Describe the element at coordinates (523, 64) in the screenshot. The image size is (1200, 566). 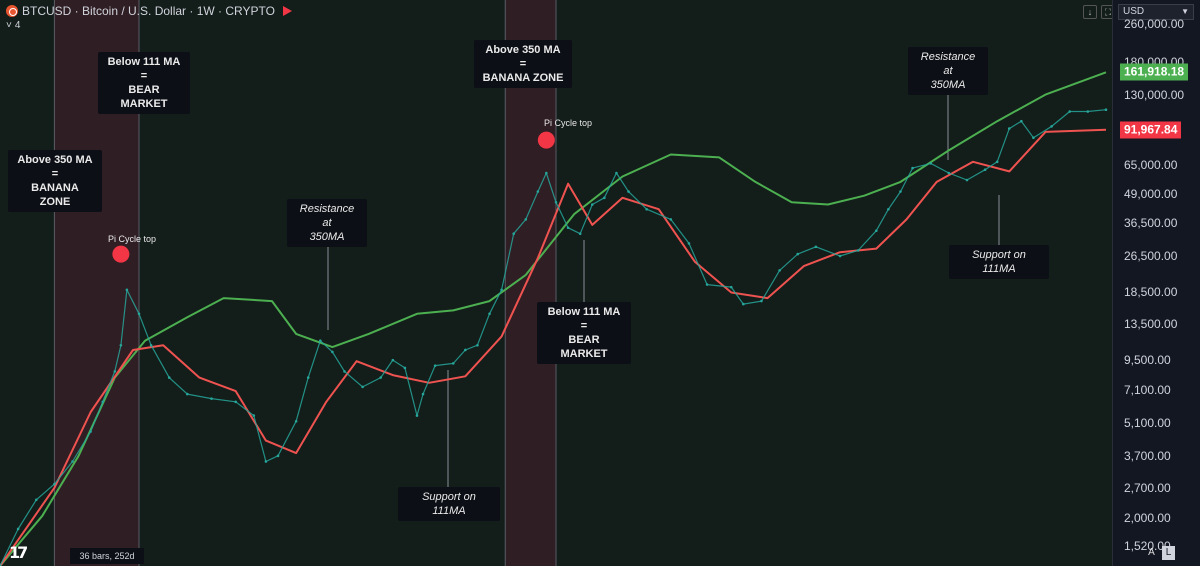
I see `annotation-banana-zone-2: Above 350 MA = BANANA ZONE` at that location.